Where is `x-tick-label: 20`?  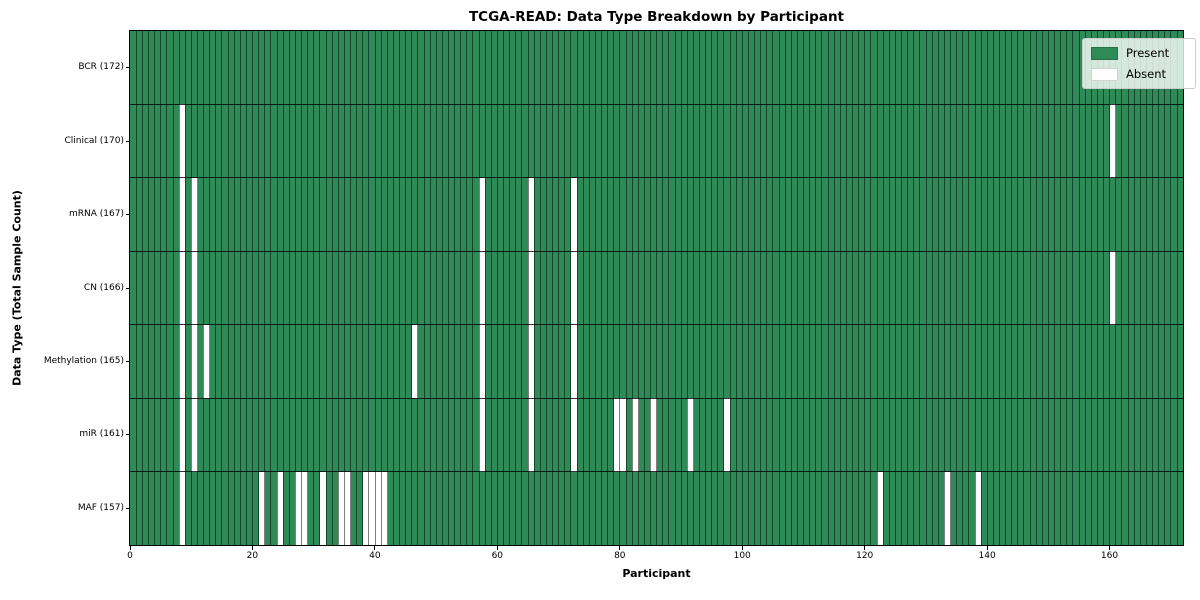
x-tick-label: 20 is located at coordinates (252, 556).